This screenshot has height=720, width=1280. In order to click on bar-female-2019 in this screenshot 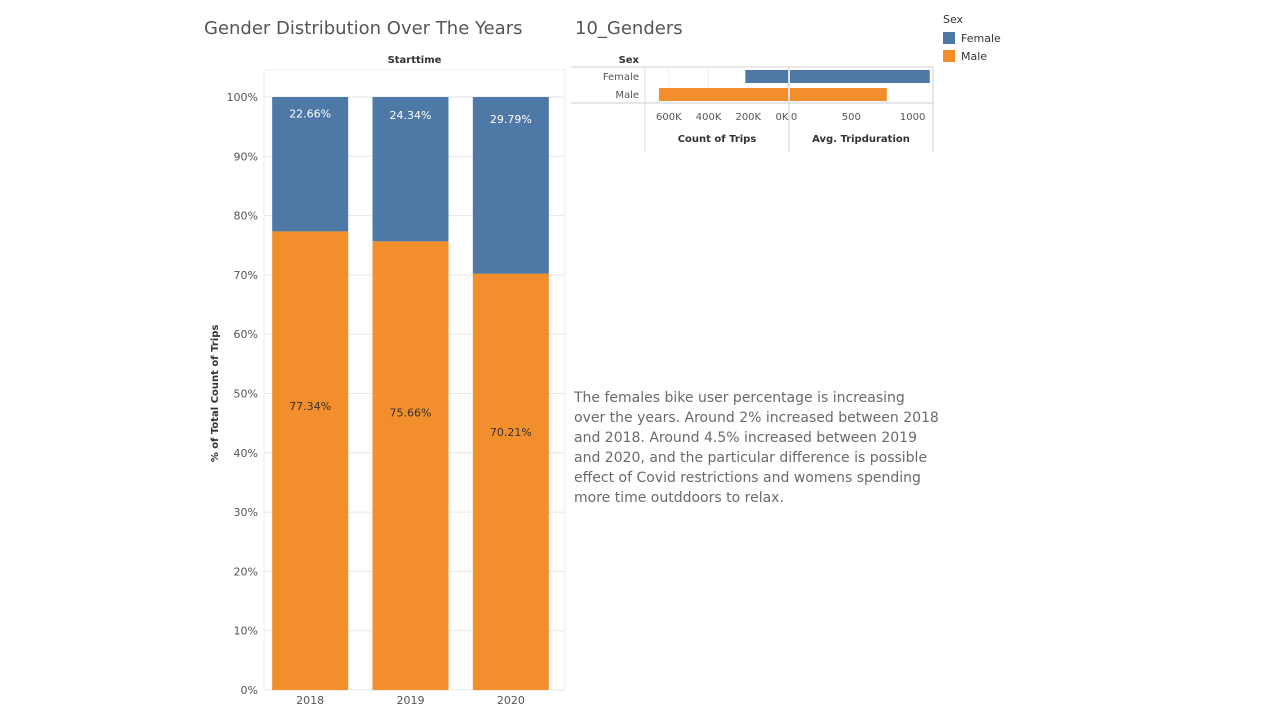, I will do `click(410, 169)`.